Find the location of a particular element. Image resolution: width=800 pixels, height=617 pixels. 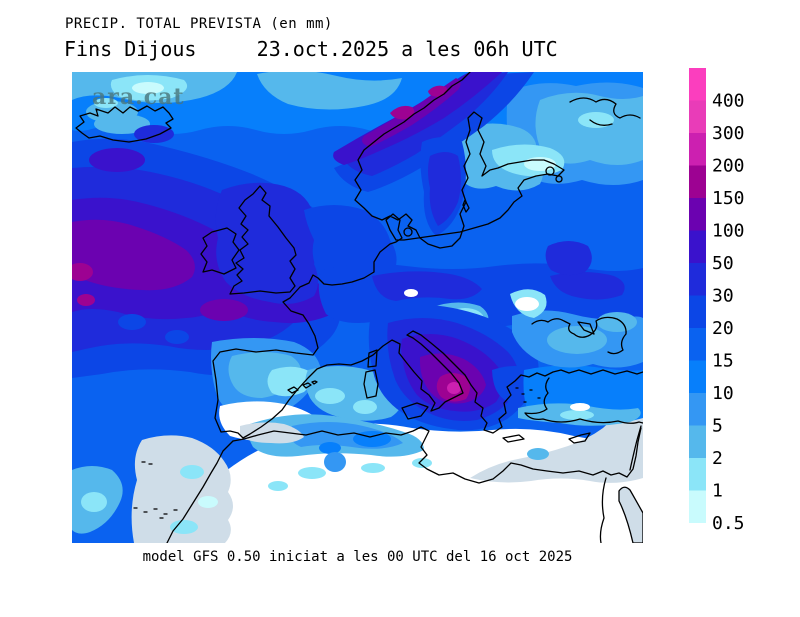

coastline-canary-islands is located at coordinates (155, 490).